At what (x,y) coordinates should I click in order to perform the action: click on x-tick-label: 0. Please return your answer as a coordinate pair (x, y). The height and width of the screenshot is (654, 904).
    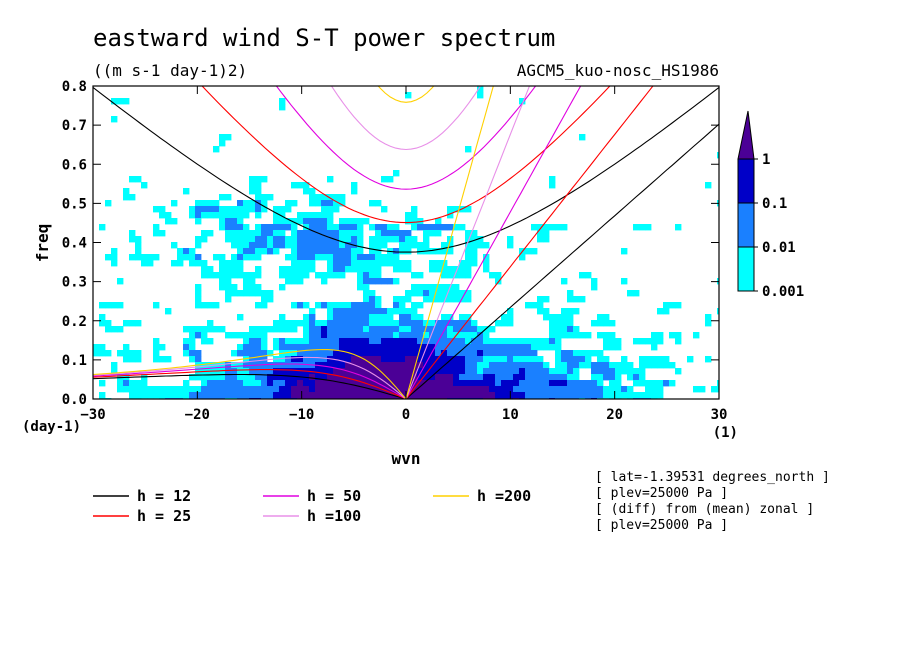
    Looking at the image, I should click on (406, 415).